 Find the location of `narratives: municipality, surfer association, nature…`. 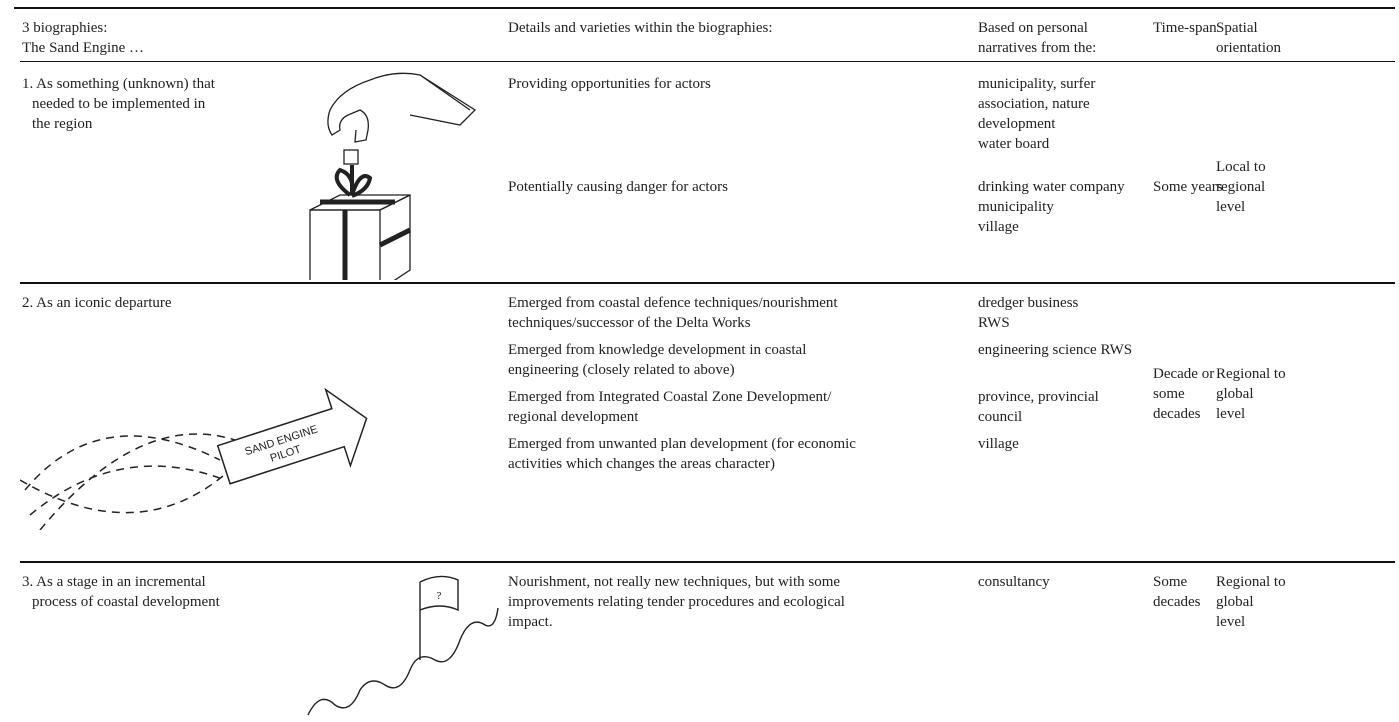

narratives: municipality, surfer association, nature… is located at coordinates (1037, 114).